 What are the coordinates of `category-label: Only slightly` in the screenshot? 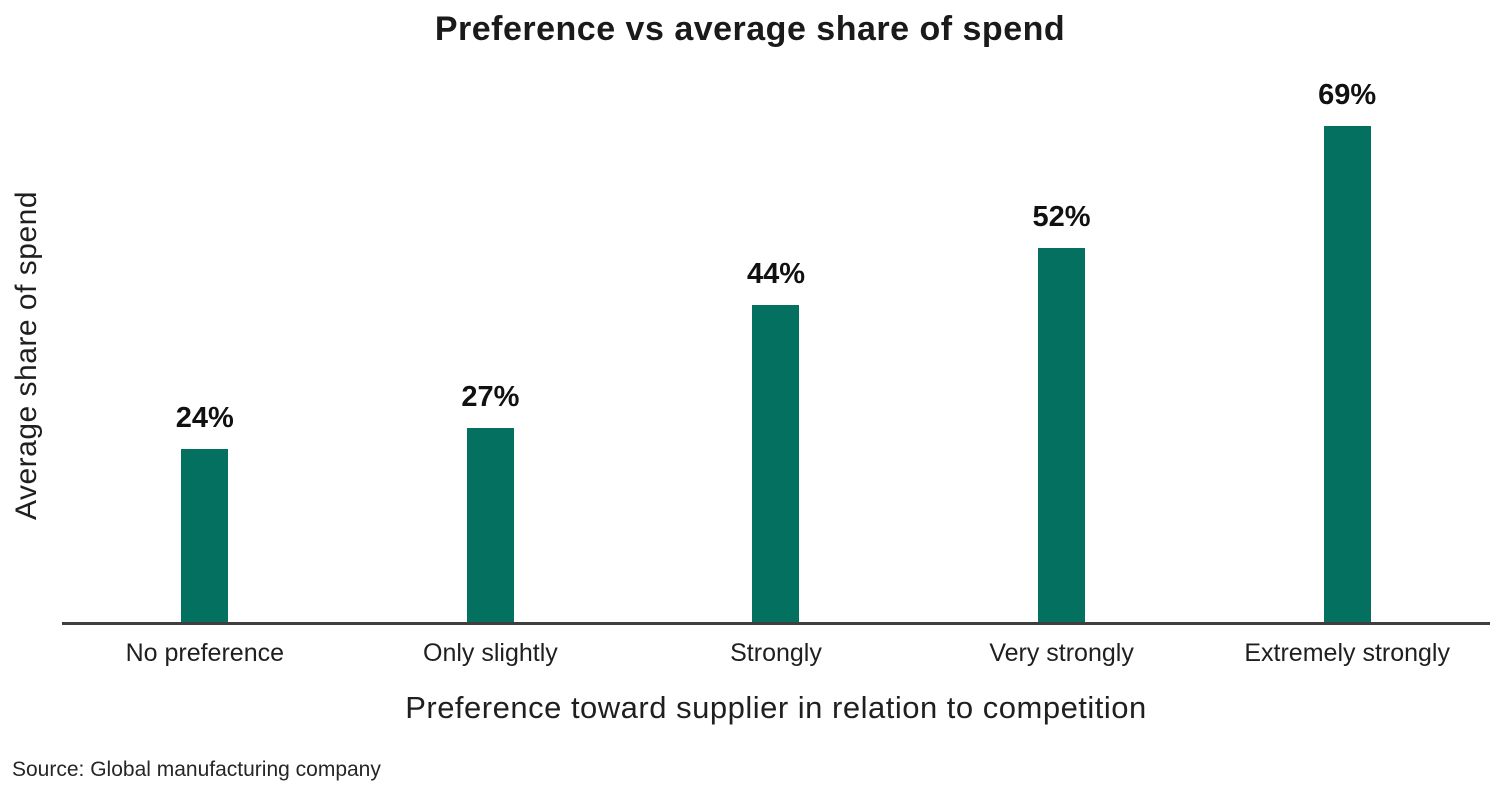 It's located at (490, 653).